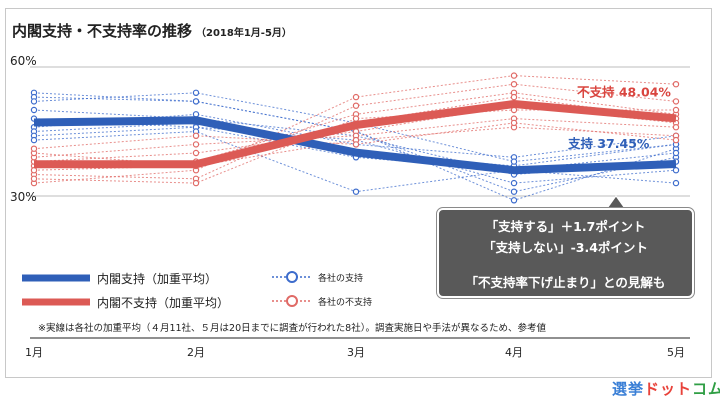 This screenshot has height=405, width=720. Describe the element at coordinates (345, 303) in the screenshot. I see `legend-disapproval-polls-label: 各社の不支持` at that location.